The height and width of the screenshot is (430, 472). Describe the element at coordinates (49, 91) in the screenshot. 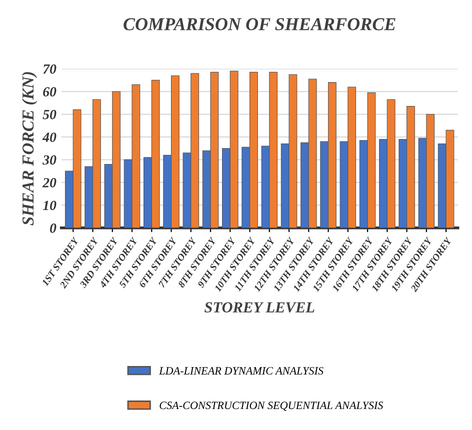

I see `y-tick-label: 60` at that location.